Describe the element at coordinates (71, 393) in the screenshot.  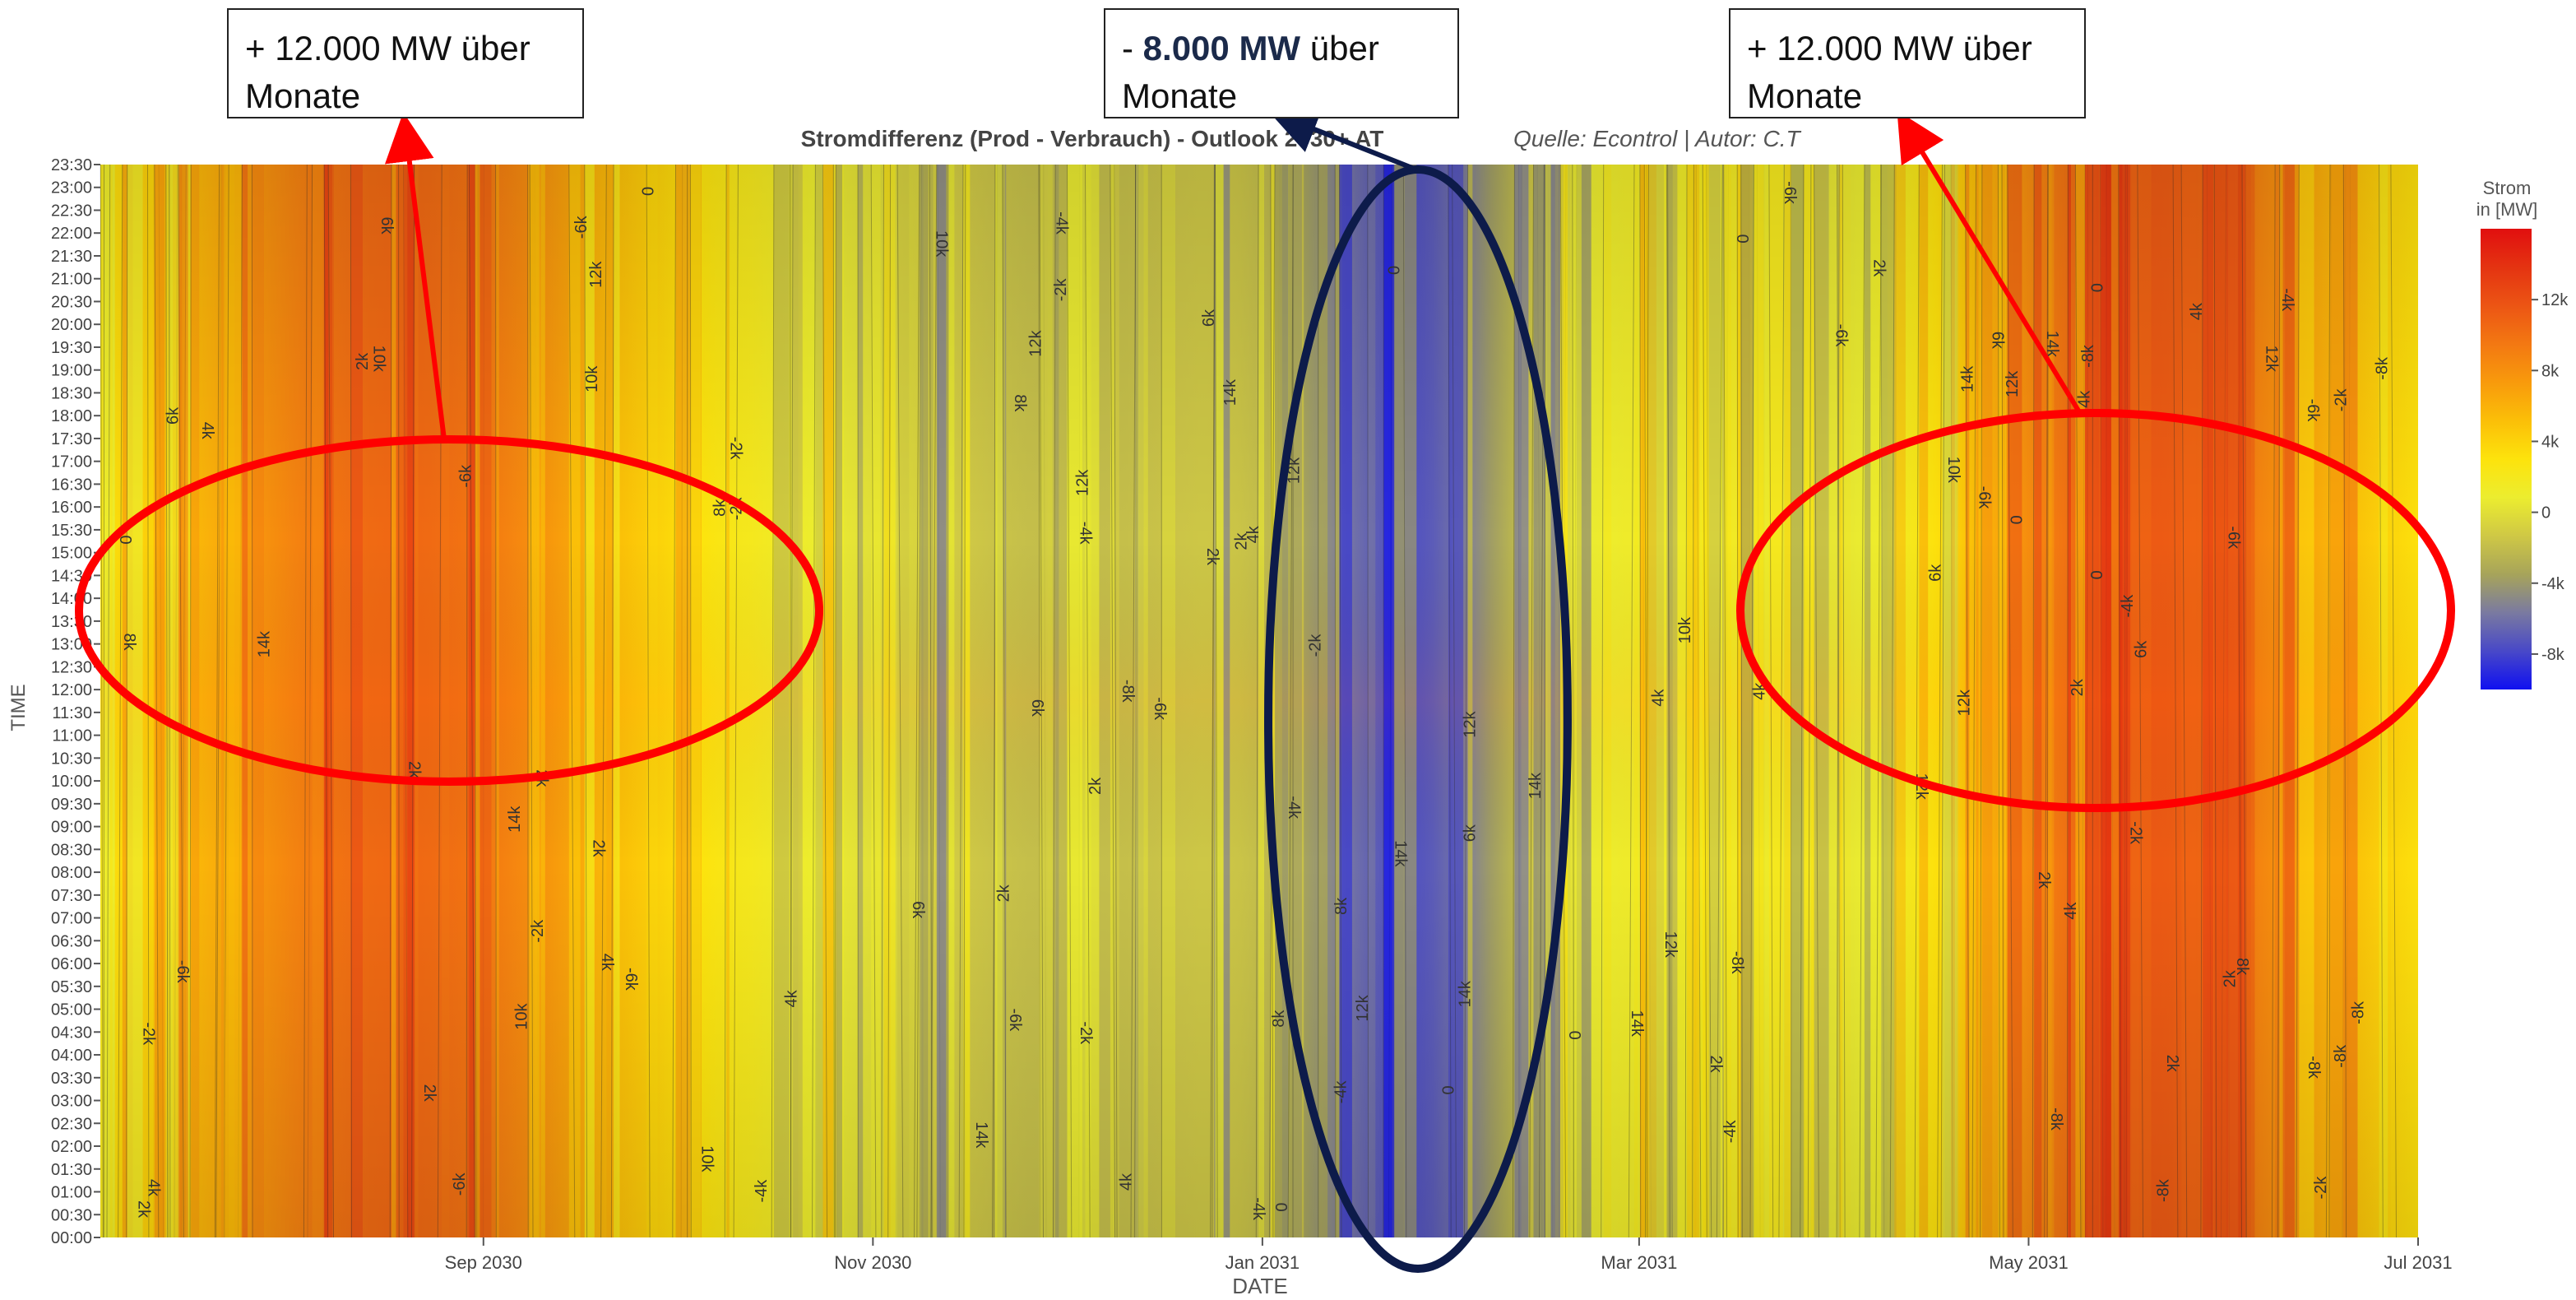
I see `y-tick-label: 18:30` at that location.